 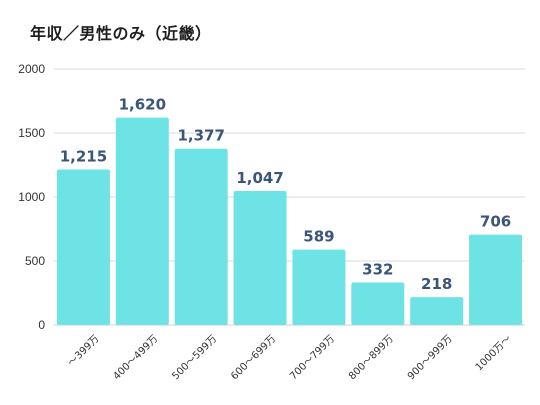 I want to click on x-tick-label: 800〜899万, so click(x=371, y=357).